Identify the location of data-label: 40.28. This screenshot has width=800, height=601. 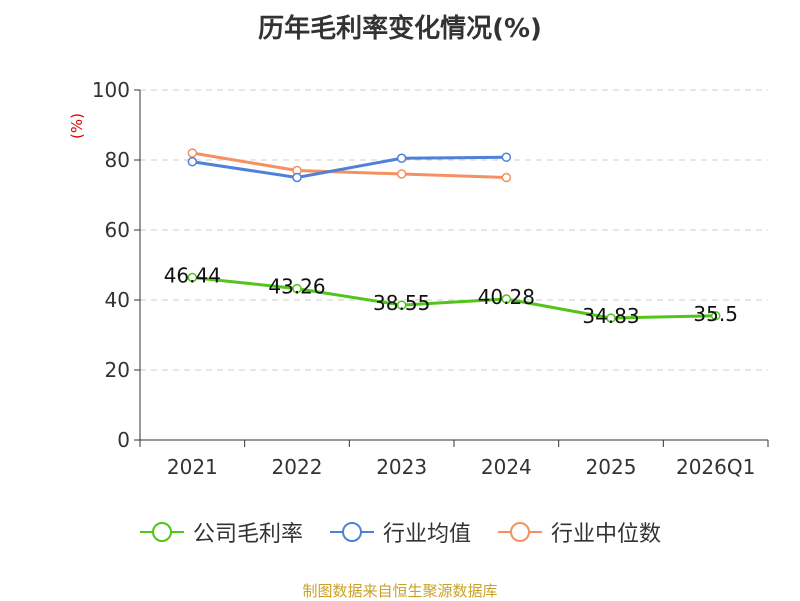
(506, 297).